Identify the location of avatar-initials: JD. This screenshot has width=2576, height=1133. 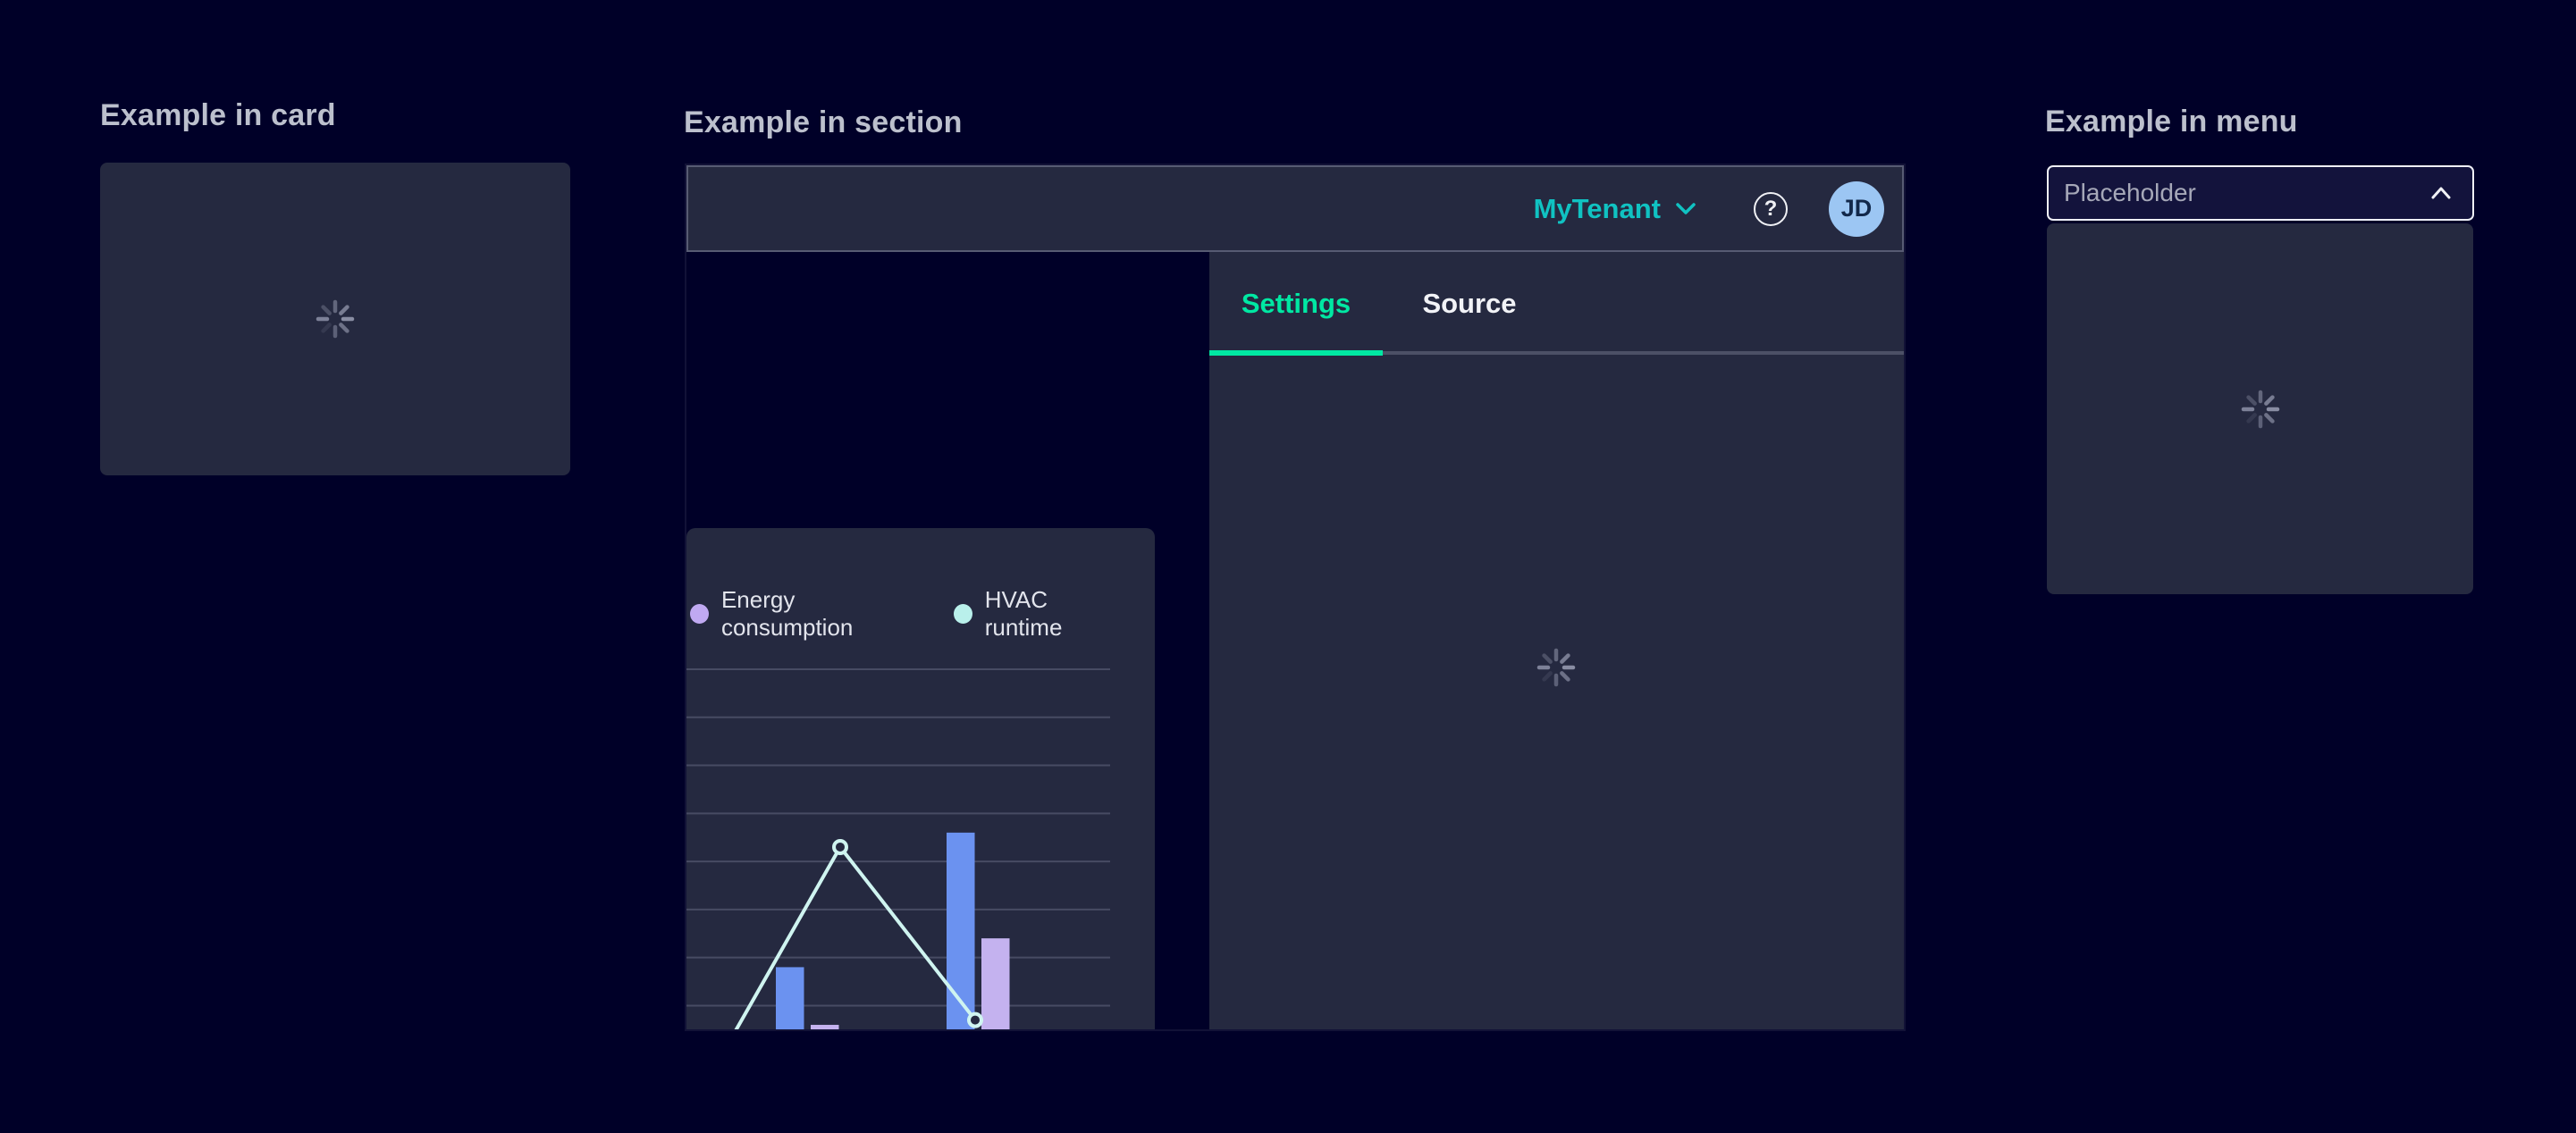
(1856, 208).